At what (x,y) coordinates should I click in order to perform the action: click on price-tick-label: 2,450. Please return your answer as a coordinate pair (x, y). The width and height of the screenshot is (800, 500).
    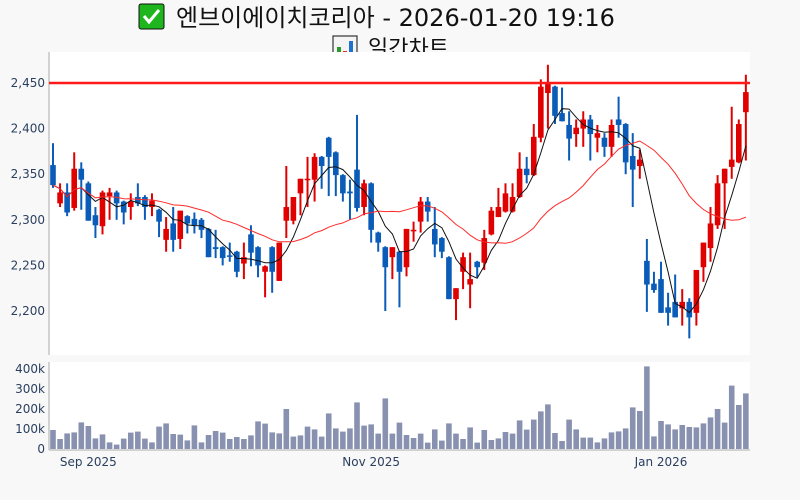
    Looking at the image, I should click on (28, 83).